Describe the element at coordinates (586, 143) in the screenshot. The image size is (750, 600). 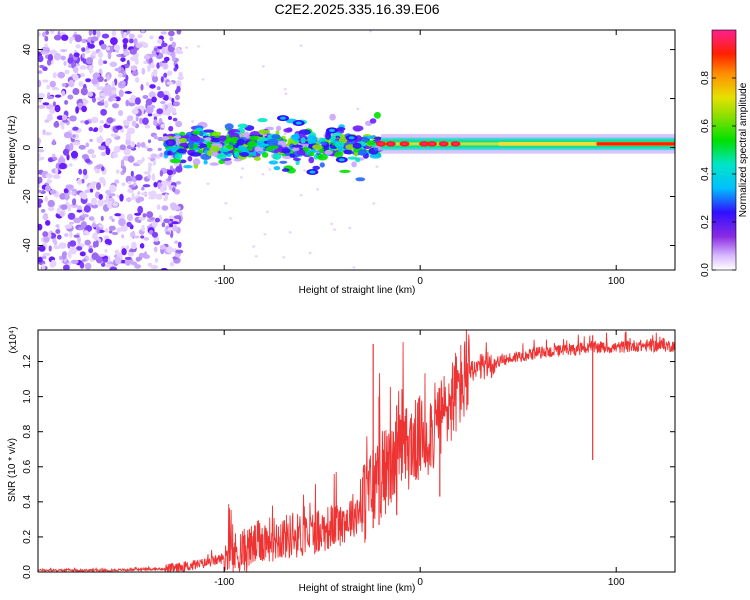
I see `band-core` at that location.